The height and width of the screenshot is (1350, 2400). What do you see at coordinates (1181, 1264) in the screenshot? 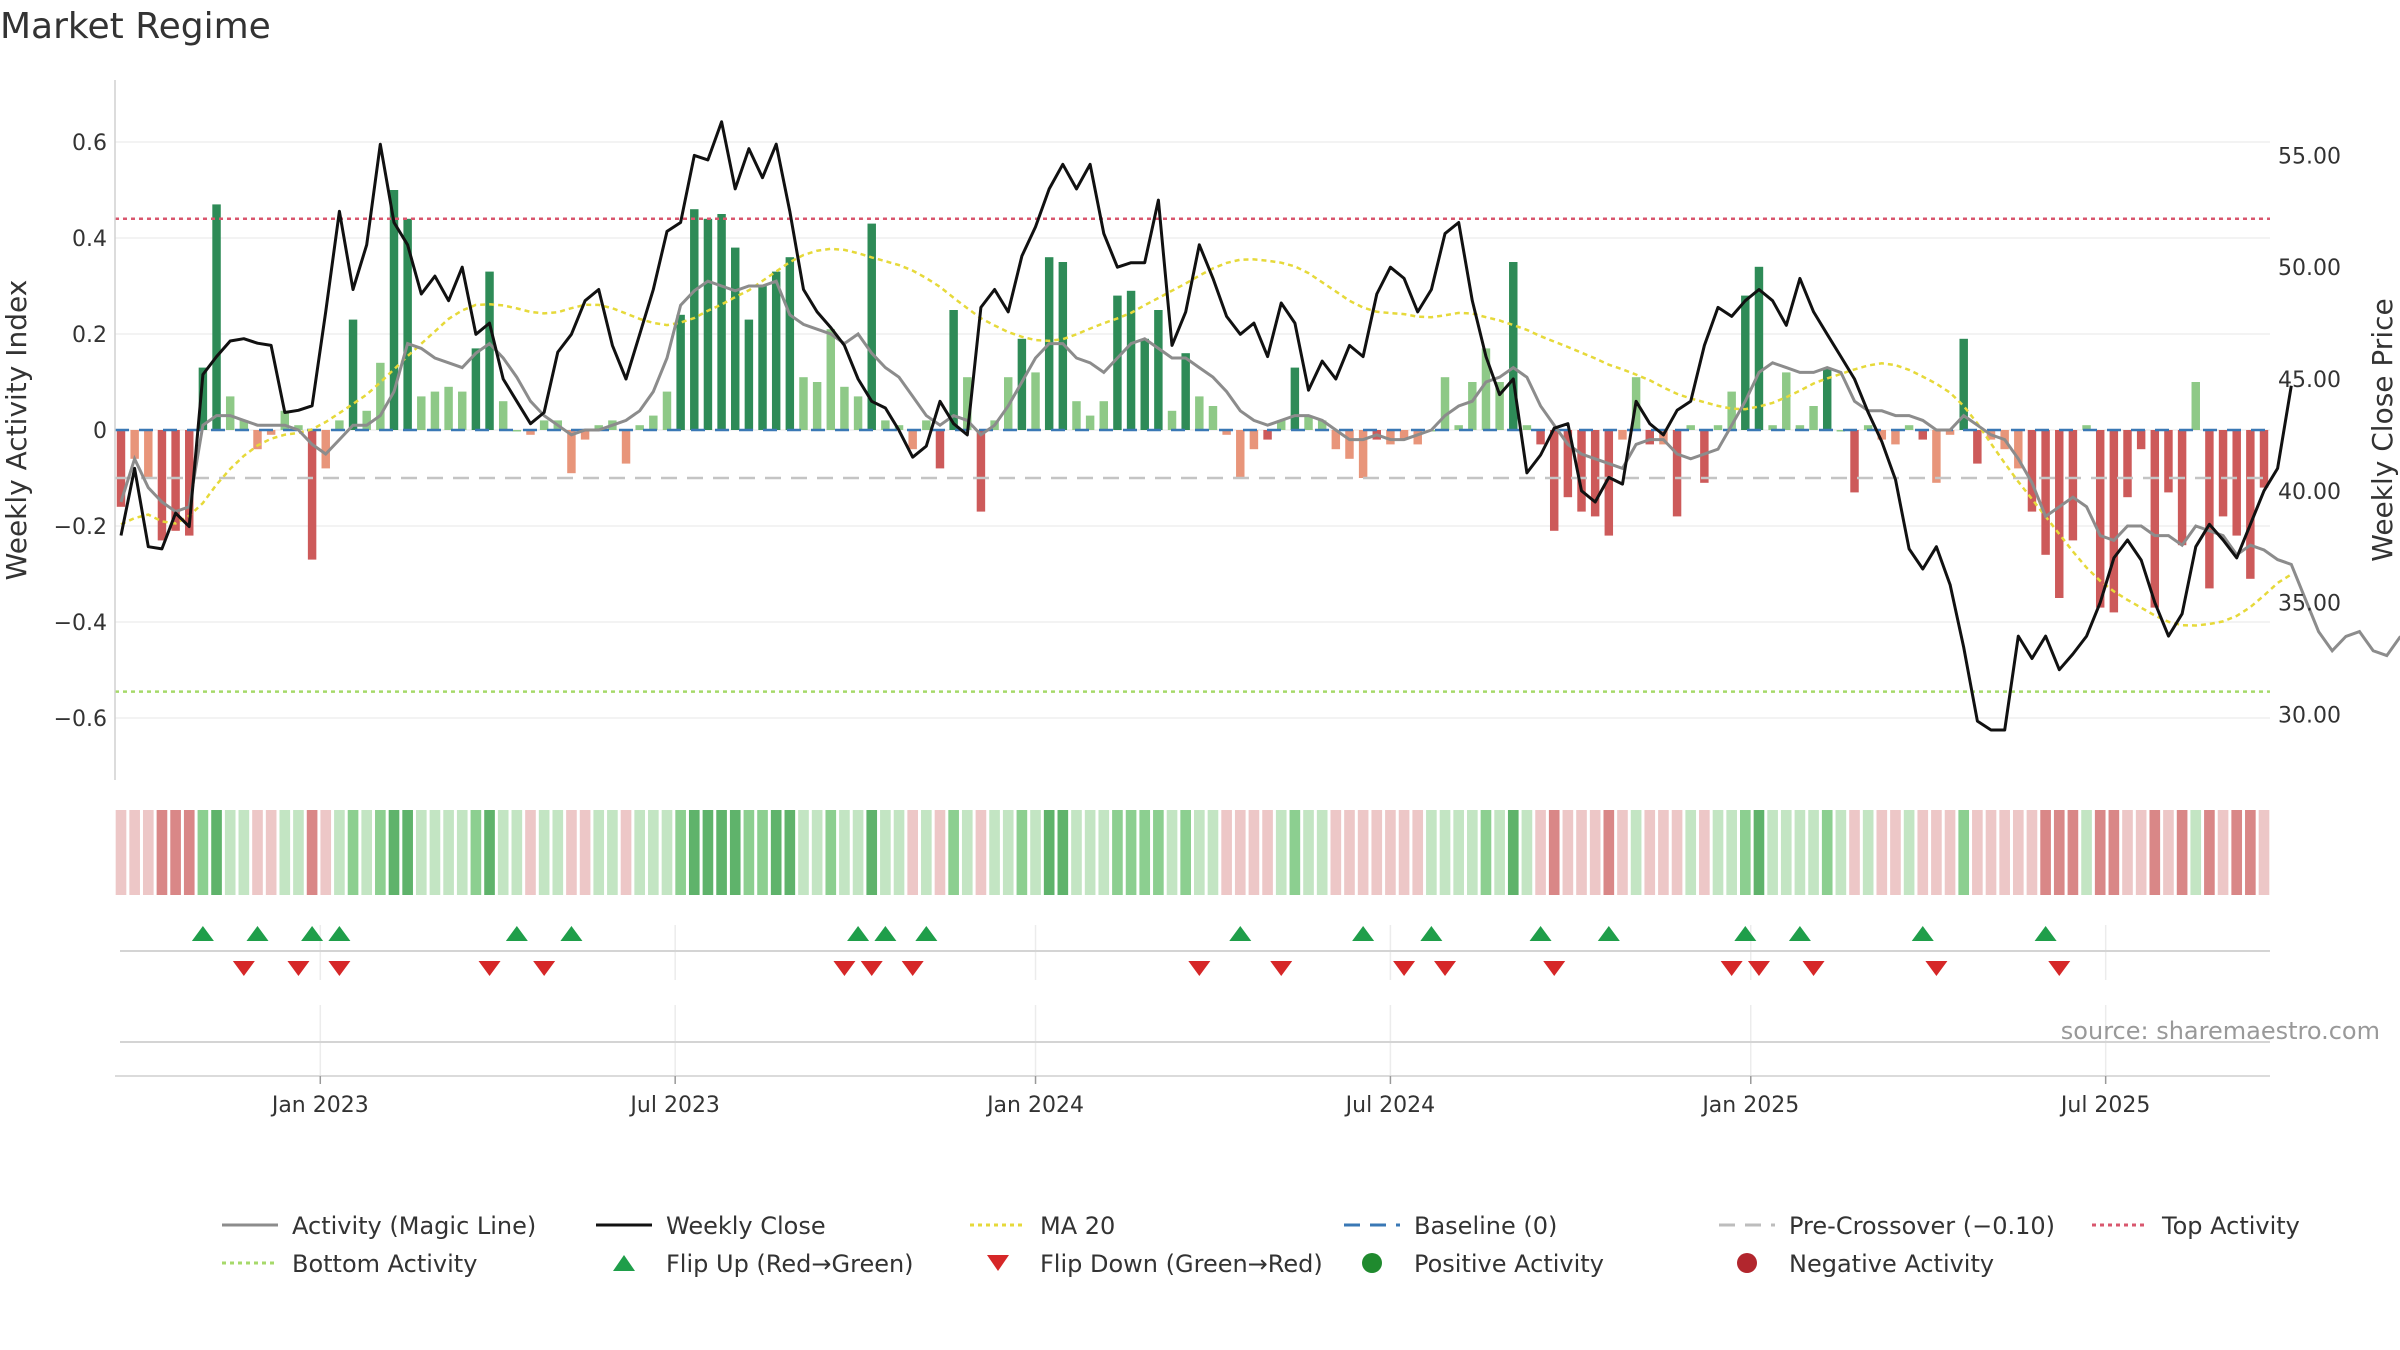
I see `legend-label: Flip Down (Green→Red)` at bounding box center [1181, 1264].